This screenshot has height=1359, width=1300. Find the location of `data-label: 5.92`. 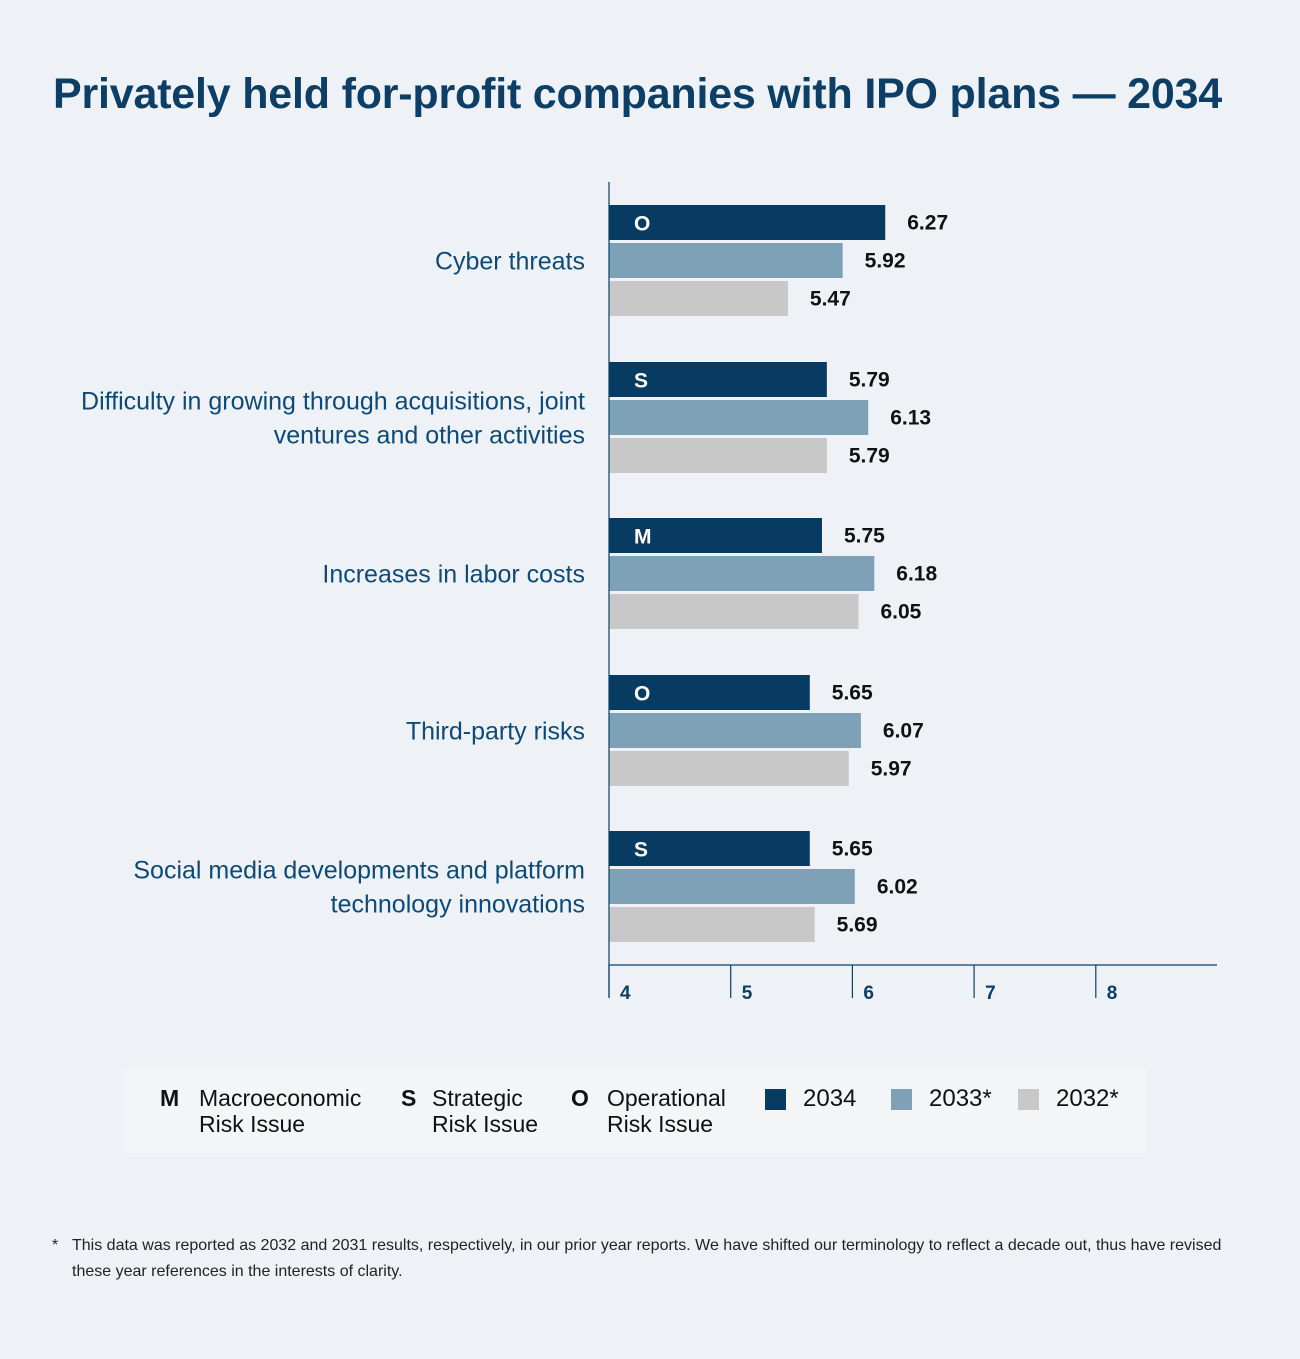

data-label: 5.92 is located at coordinates (885, 261).